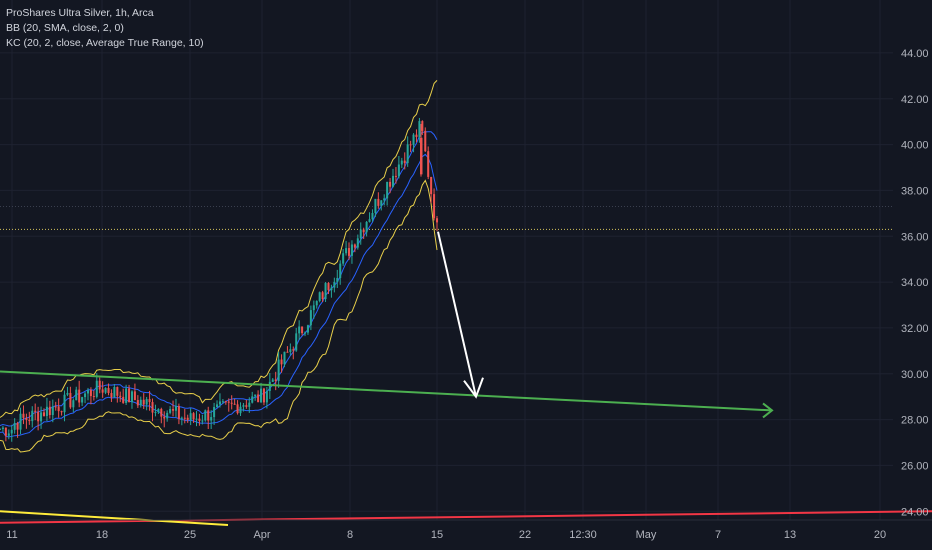 The image size is (932, 550). I want to click on y-tick-label: 38.00, so click(915, 191).